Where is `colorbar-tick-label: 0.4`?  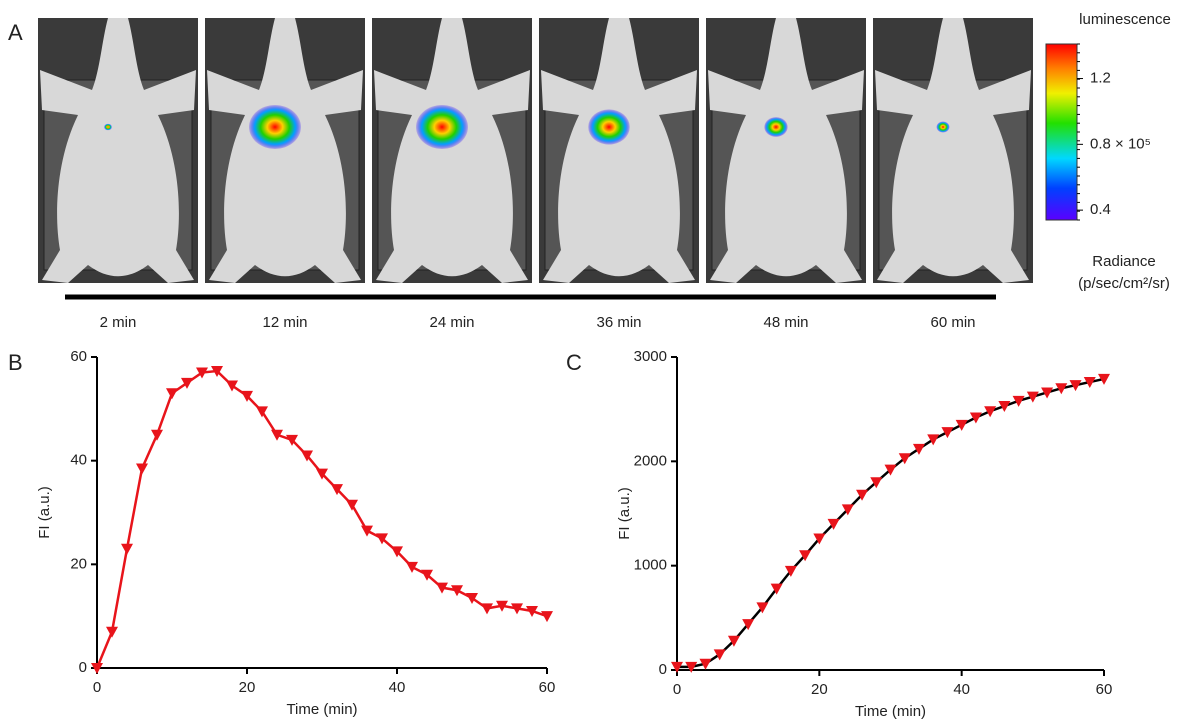
colorbar-tick-label: 0.4 is located at coordinates (1100, 209).